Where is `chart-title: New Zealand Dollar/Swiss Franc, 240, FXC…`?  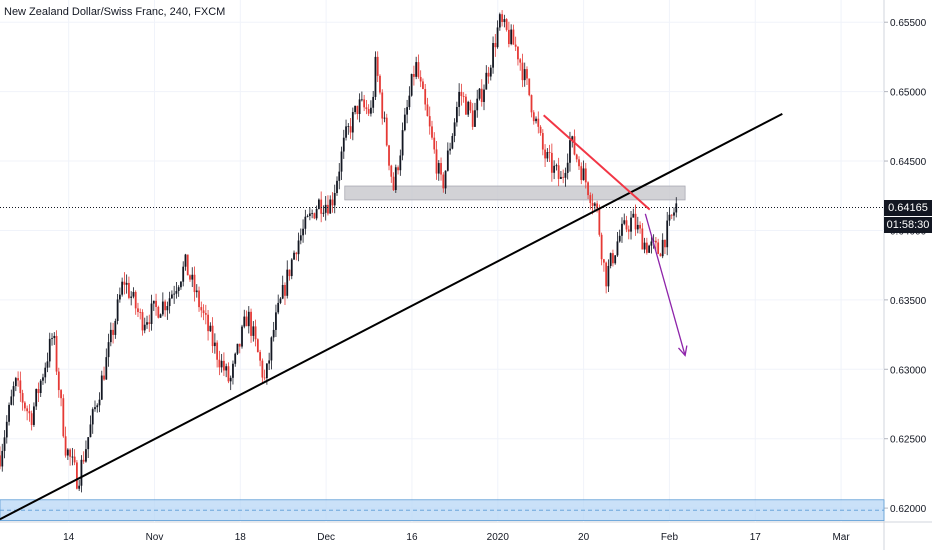
chart-title: New Zealand Dollar/Swiss Franc, 240, FXC… is located at coordinates (115, 12).